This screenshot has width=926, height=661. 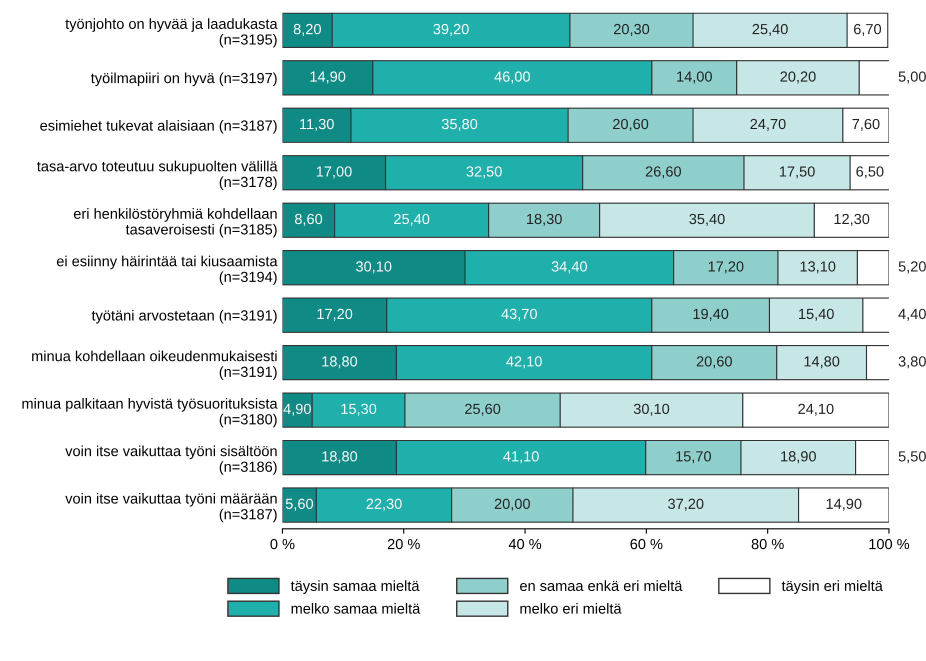 What do you see at coordinates (870, 172) in the screenshot?
I see `data-label: 6,50` at bounding box center [870, 172].